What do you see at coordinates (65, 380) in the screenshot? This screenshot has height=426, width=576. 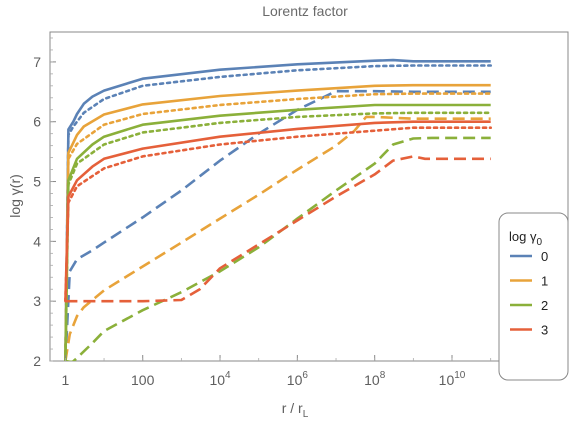 I see `x-tick-label: 1` at bounding box center [65, 380].